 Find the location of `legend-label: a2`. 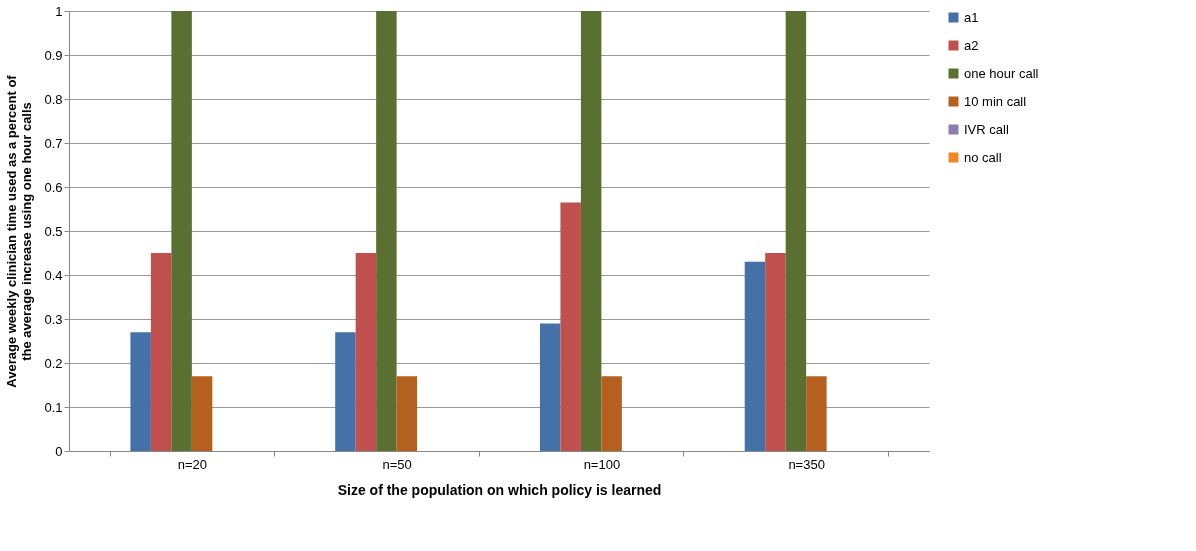

legend-label: a2 is located at coordinates (971, 45).